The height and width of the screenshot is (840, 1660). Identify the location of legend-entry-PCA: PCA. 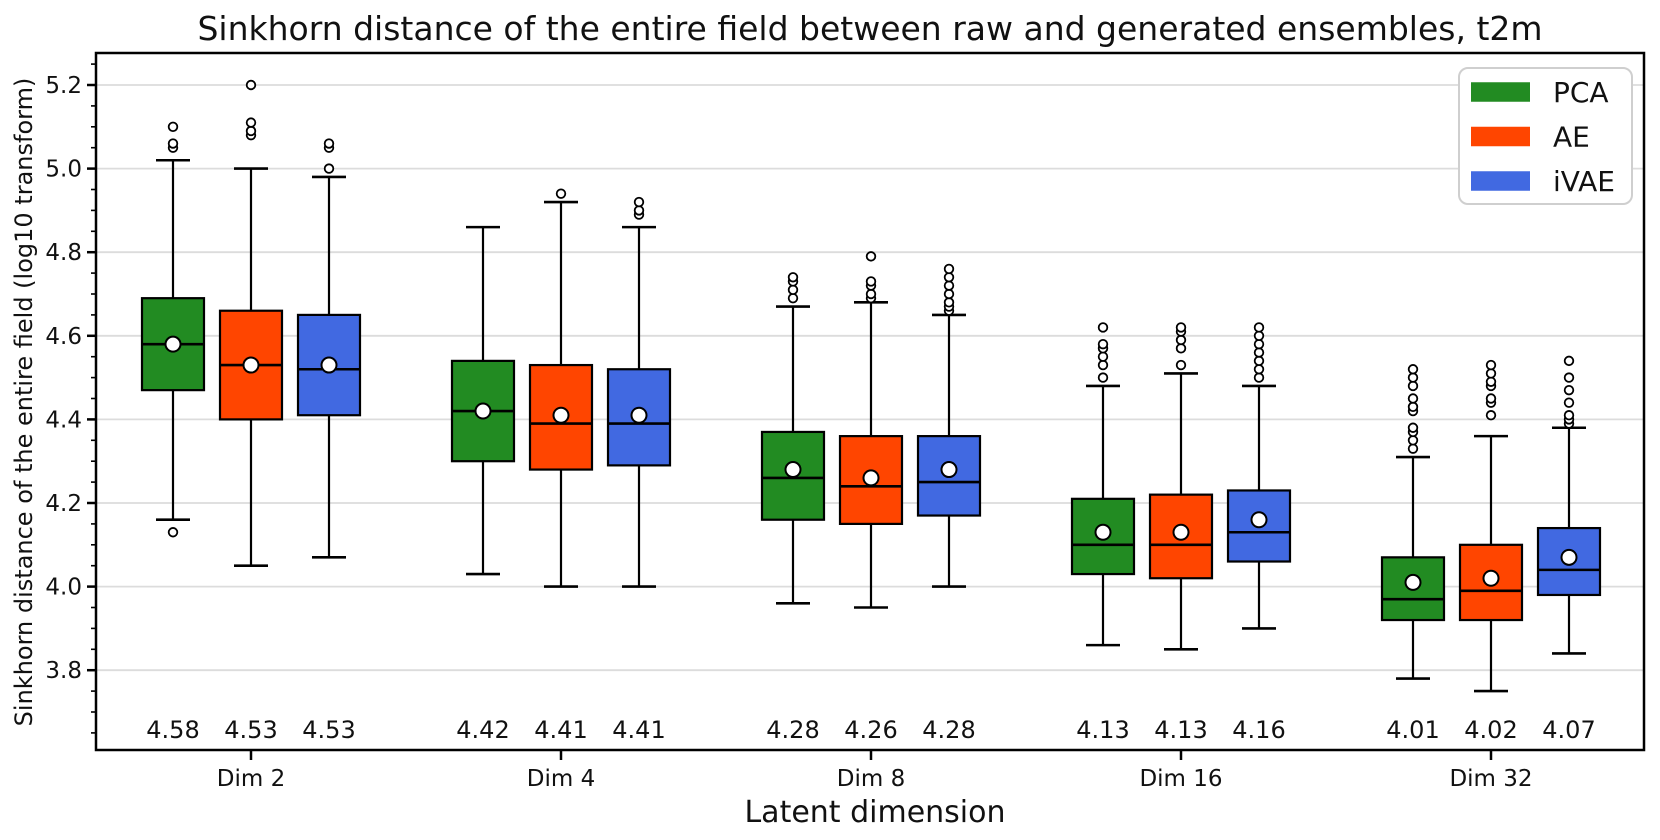
(1540, 92).